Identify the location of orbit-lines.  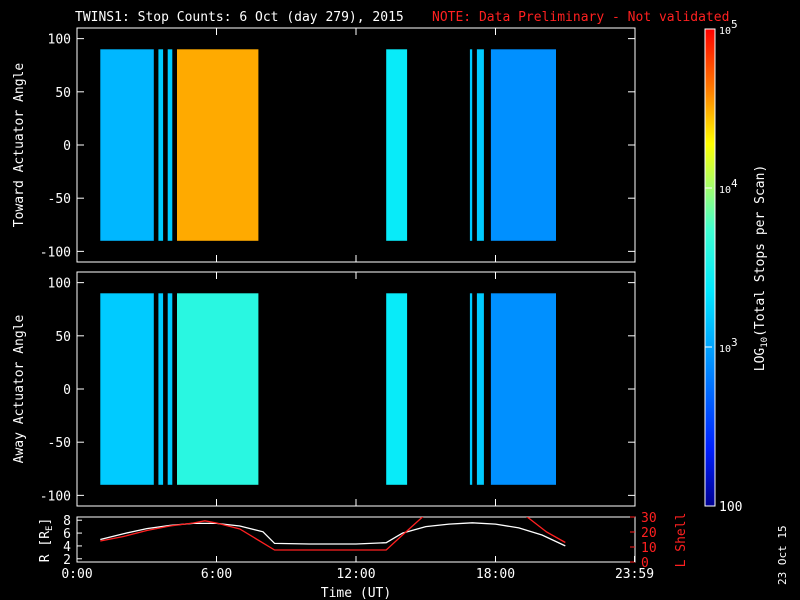
(333, 534).